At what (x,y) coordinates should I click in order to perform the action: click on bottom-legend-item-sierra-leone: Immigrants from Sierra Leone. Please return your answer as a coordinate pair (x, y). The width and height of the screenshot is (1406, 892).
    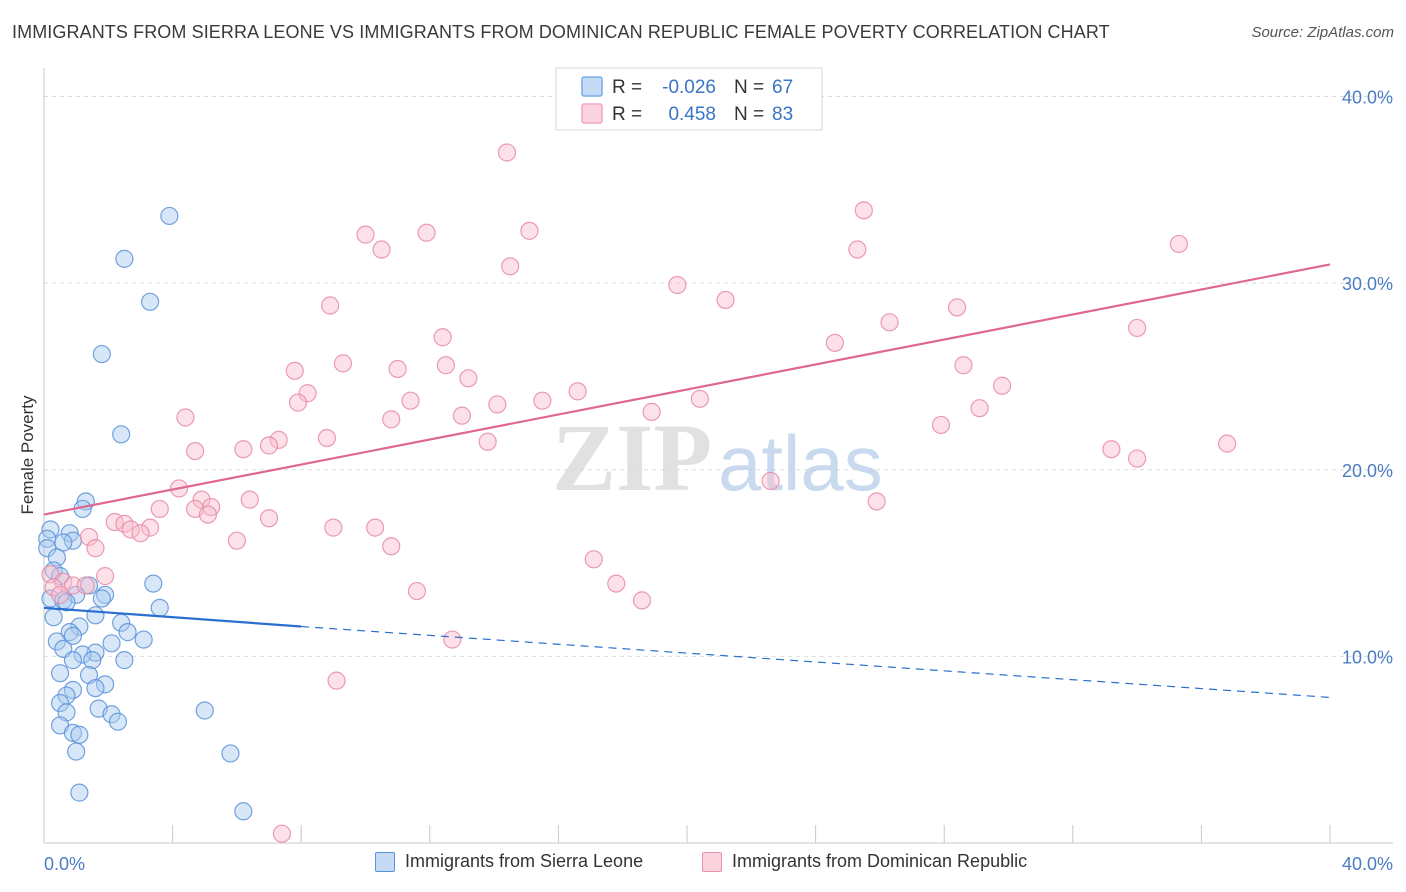
    Looking at the image, I should click on (509, 861).